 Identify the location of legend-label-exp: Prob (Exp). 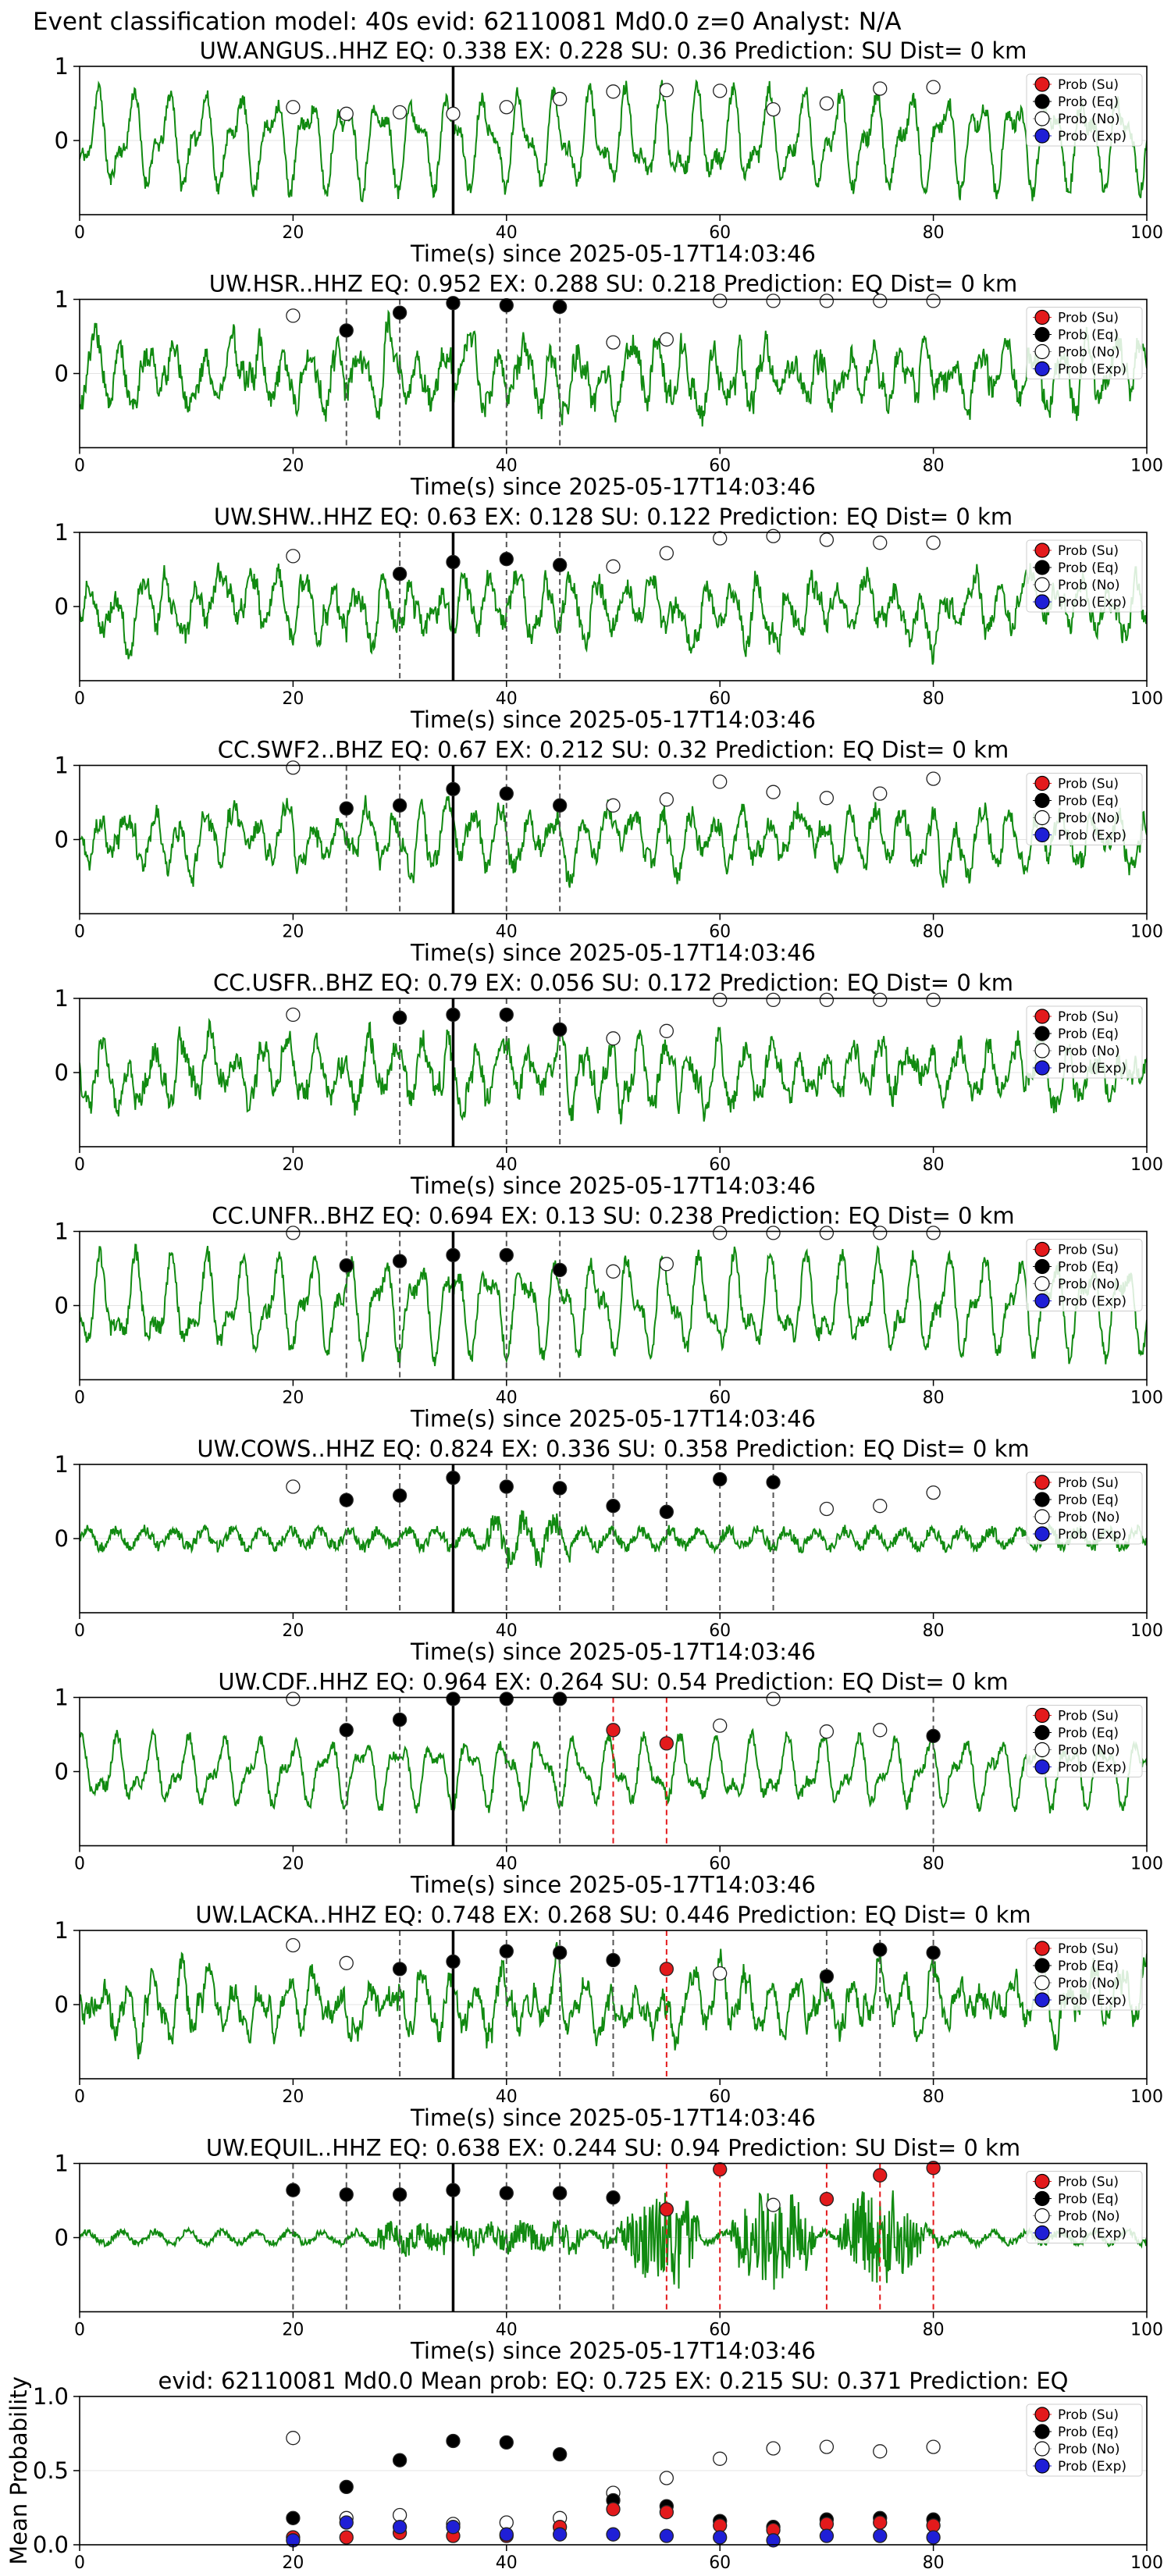
(1092, 836).